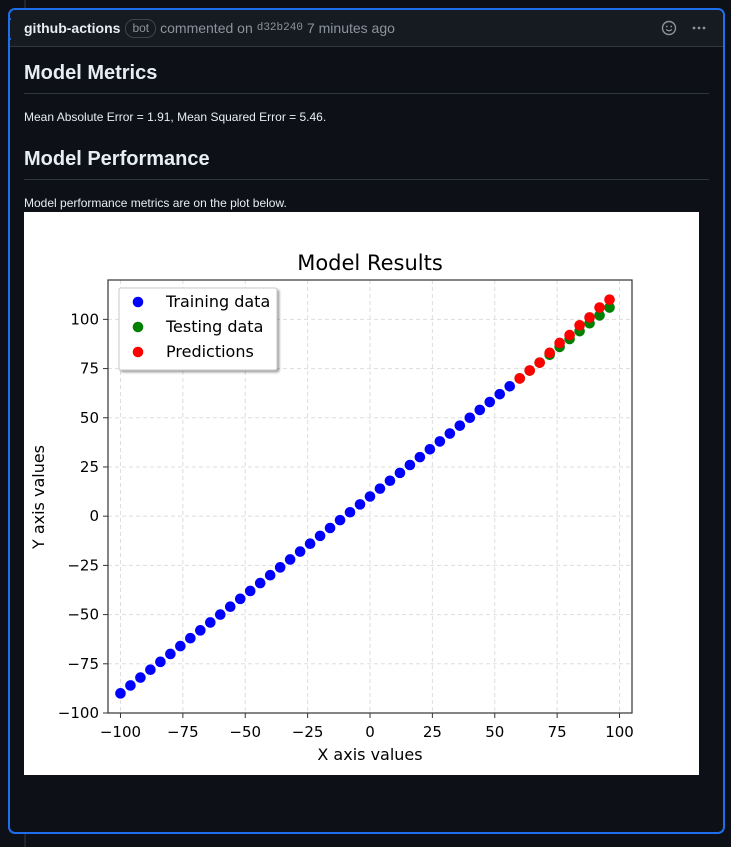 This screenshot has height=847, width=731. Describe the element at coordinates (217, 301) in the screenshot. I see `legend-label-training-data: Training data` at that location.